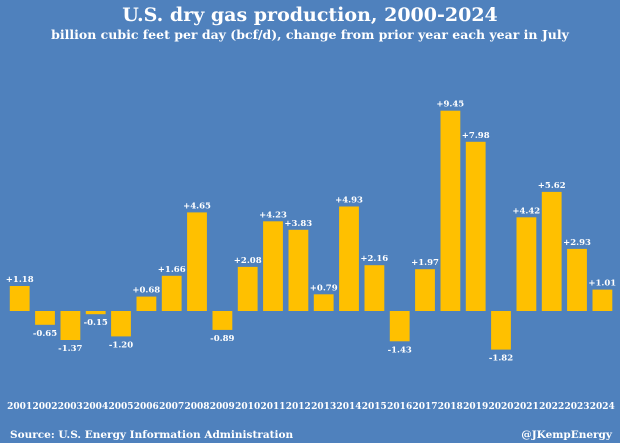 The width and height of the screenshot is (620, 443). What do you see at coordinates (272, 407) in the screenshot?
I see `x-tick-label-2011: 2011` at bounding box center [272, 407].